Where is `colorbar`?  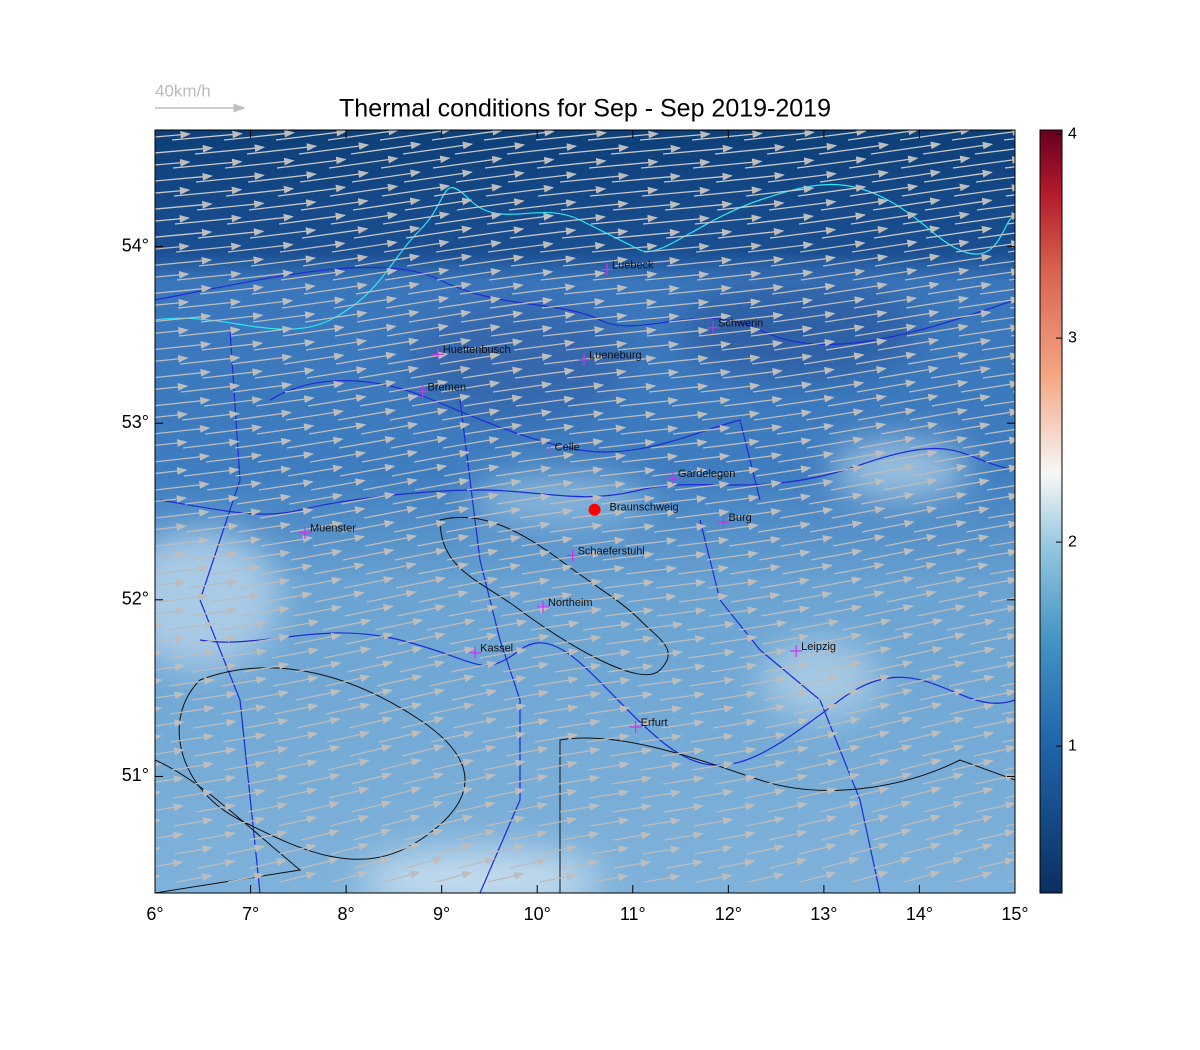
colorbar is located at coordinates (1051, 511).